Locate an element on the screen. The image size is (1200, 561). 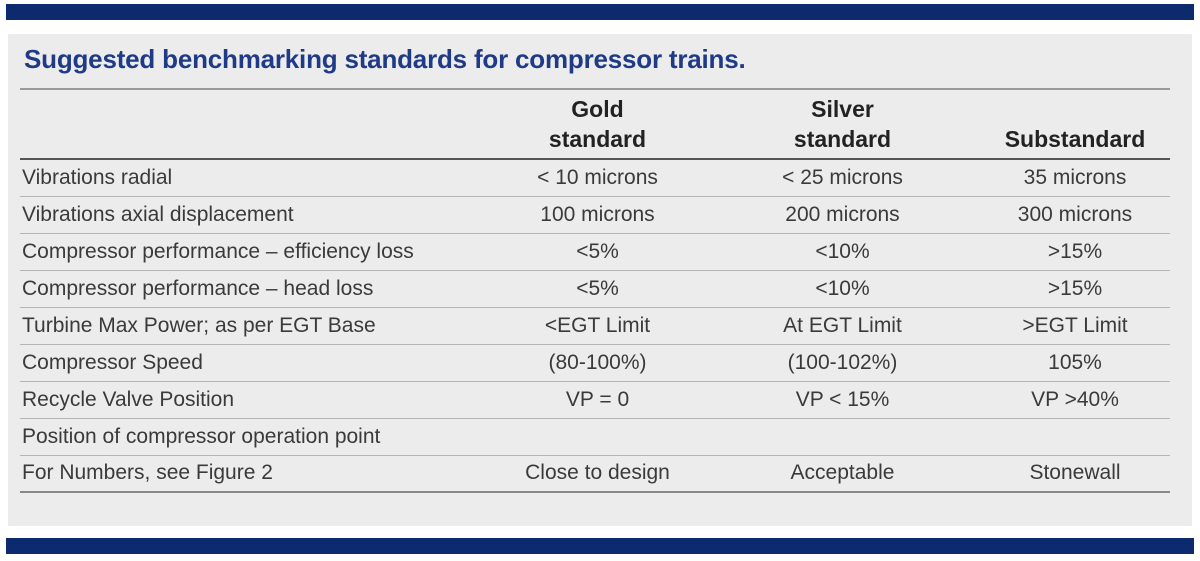
silver-value: VP < 15% is located at coordinates (842, 400).